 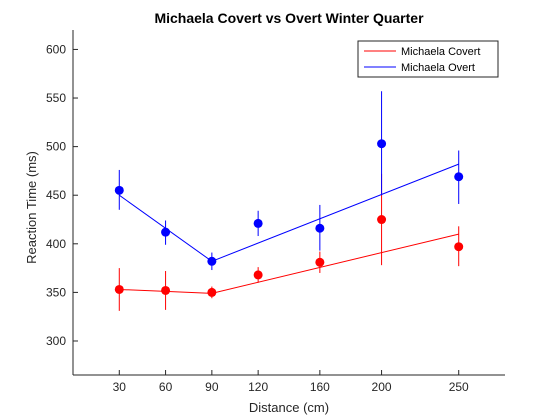 I want to click on legend: Michaela Covert Michaela Overt, so click(x=428, y=59).